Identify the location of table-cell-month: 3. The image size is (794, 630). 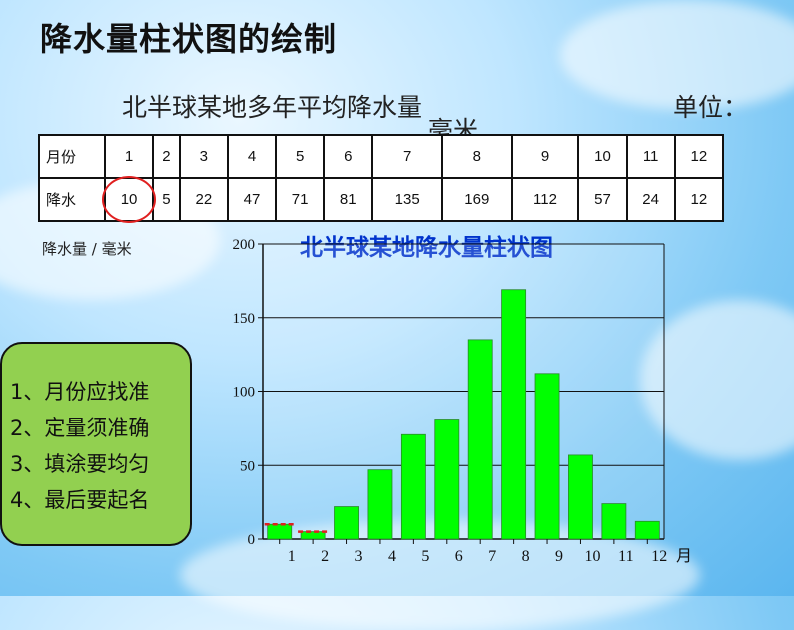
(203, 156).